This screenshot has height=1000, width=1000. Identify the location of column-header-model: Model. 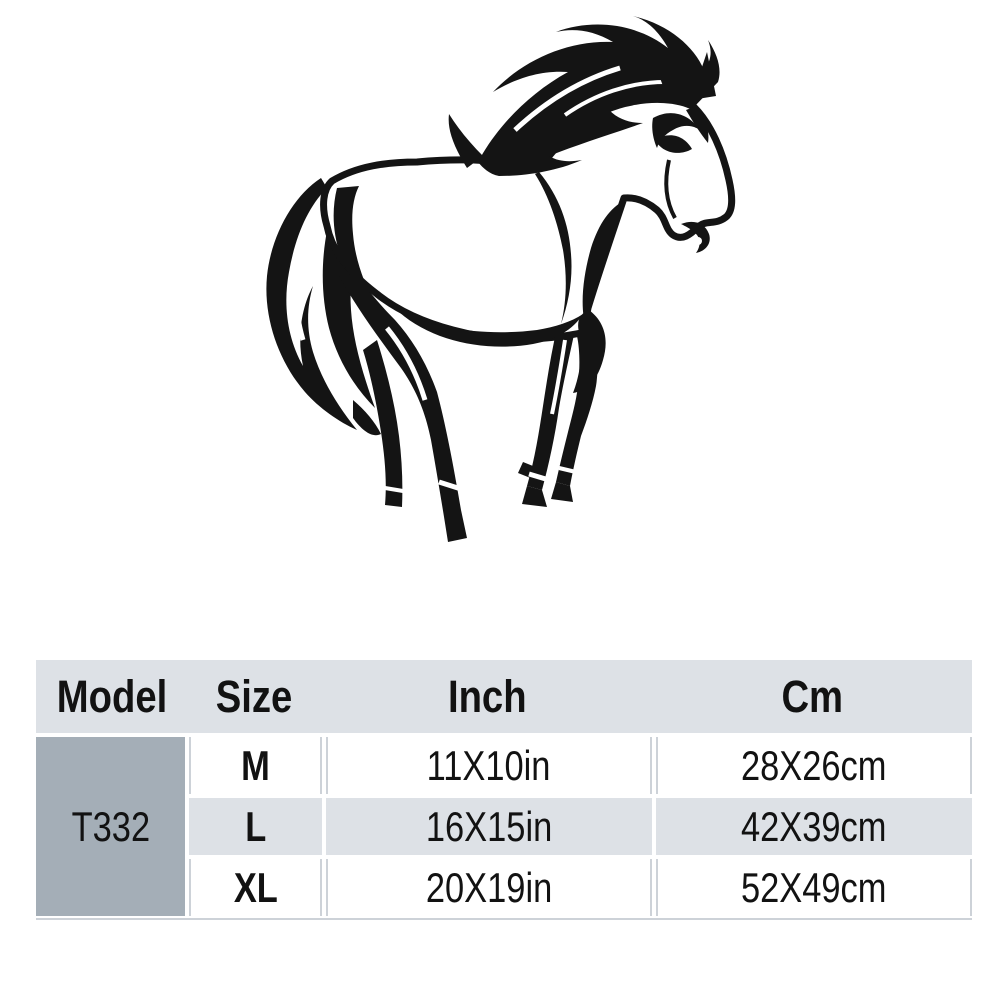
(111, 696).